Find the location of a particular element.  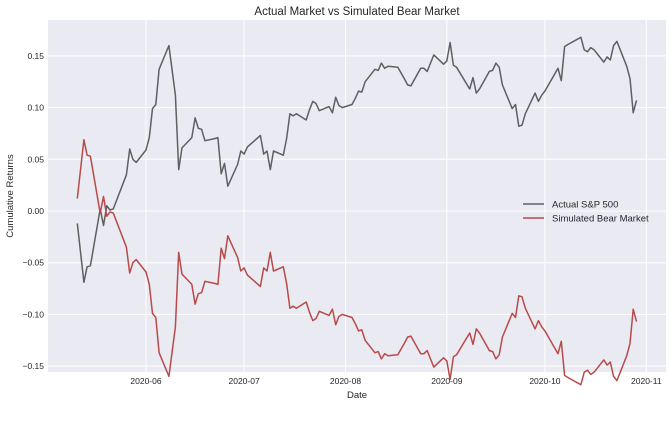

y-tick-label: 0.00 is located at coordinates (35, 211).